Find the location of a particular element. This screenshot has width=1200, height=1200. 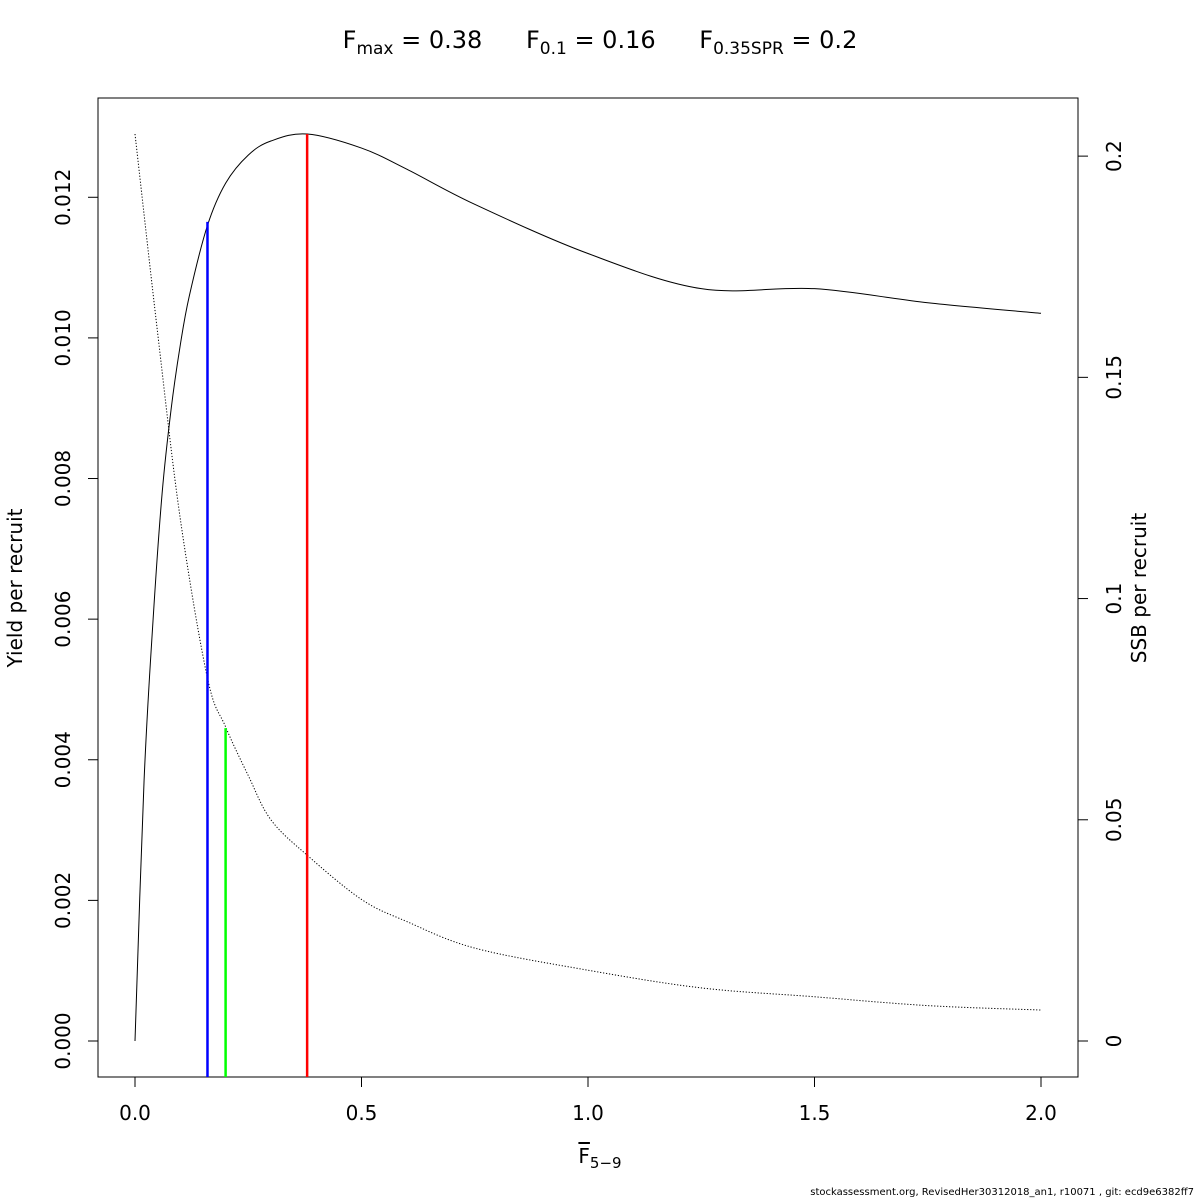

y-right-axis-label: SSB per recruit is located at coordinates (1139, 588).